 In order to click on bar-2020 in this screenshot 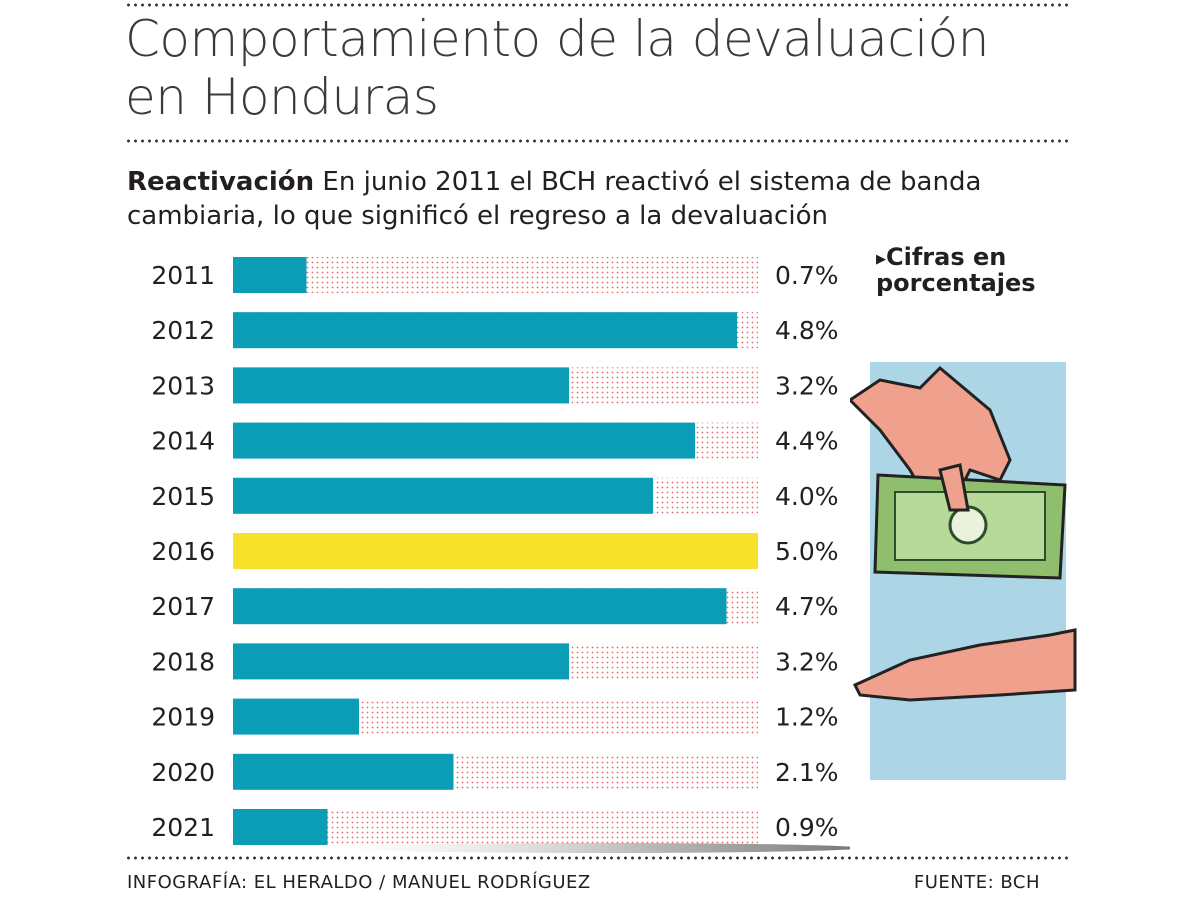, I will do `click(343, 771)`.